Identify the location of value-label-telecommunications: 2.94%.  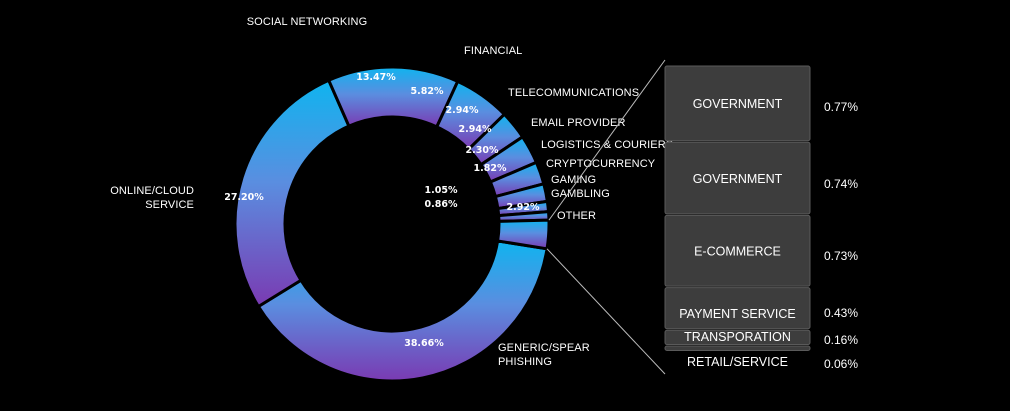
(462, 110).